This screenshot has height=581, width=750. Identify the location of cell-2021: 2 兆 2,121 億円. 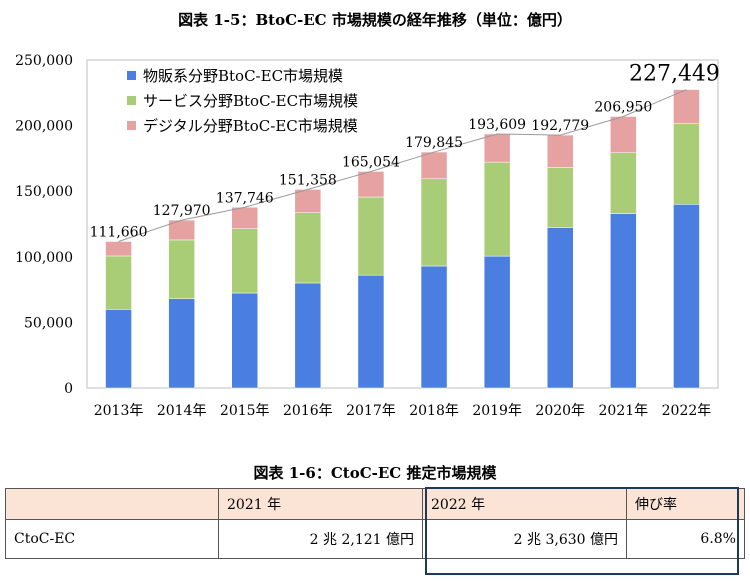
(320, 539).